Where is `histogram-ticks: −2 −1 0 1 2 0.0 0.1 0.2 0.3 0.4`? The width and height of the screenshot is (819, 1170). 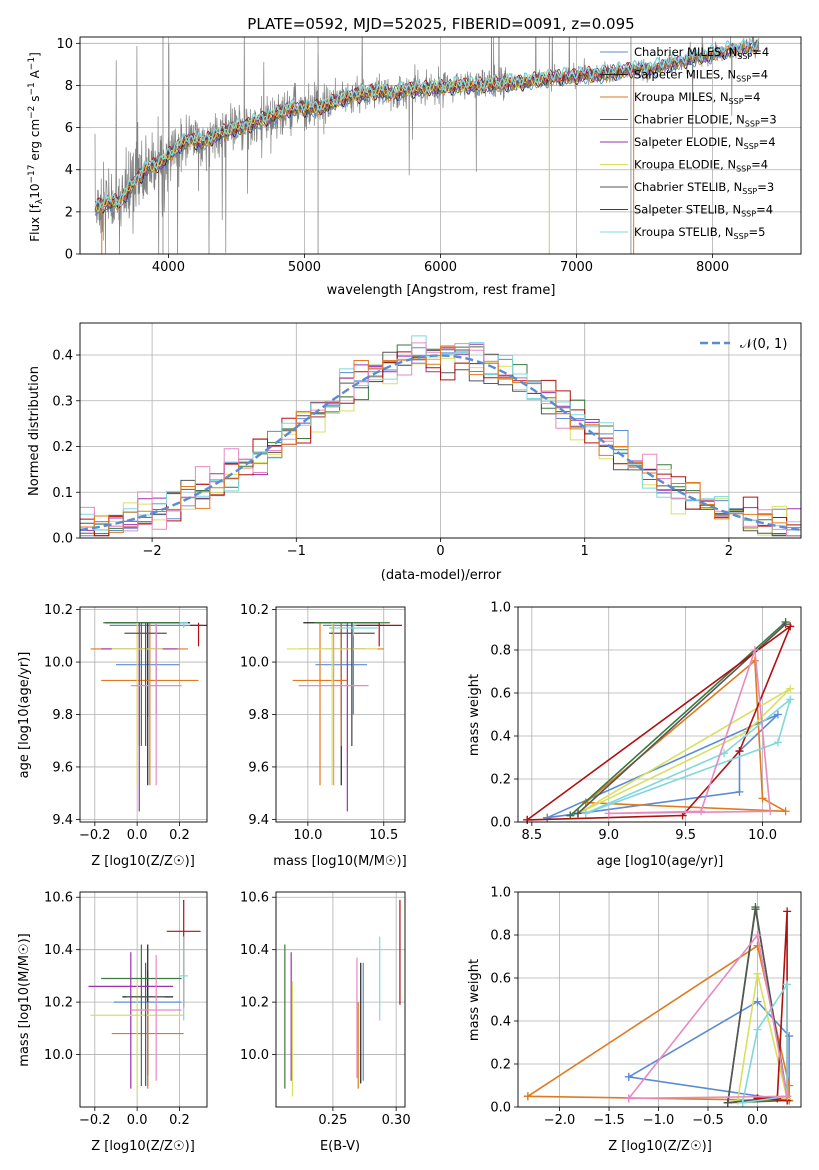 histogram-ticks: −2 −1 0 1 2 0.0 0.1 0.2 0.3 0.4 is located at coordinates (392, 454).